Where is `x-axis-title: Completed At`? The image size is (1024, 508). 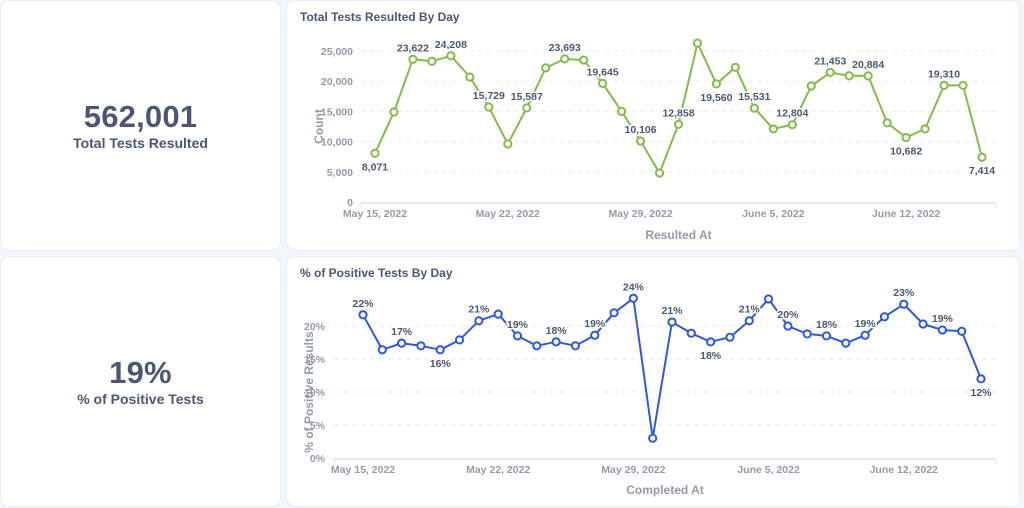
x-axis-title: Completed At is located at coordinates (665, 490).